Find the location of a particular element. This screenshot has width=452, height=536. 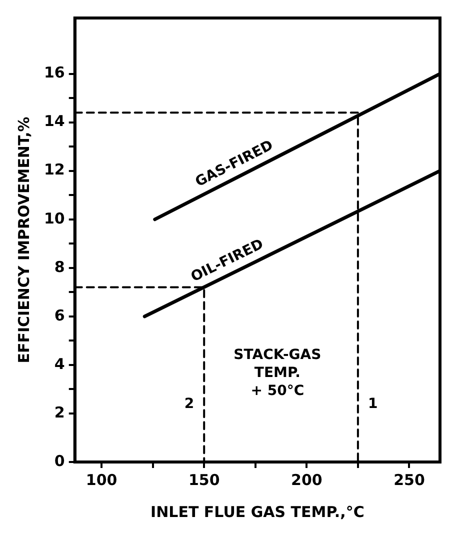

x-tick-label: 200 is located at coordinates (306, 479).